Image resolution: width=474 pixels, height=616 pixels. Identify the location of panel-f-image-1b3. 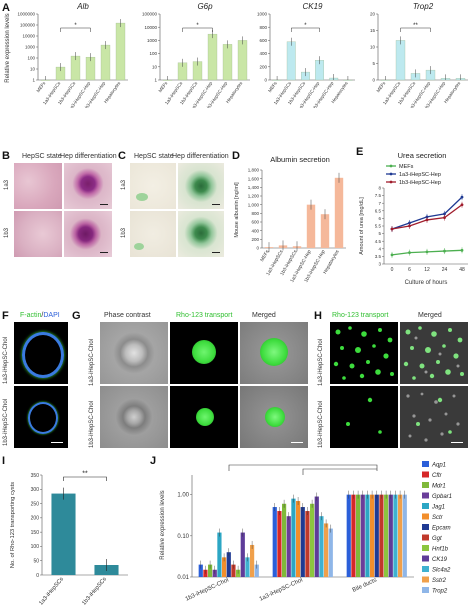
(41, 417).